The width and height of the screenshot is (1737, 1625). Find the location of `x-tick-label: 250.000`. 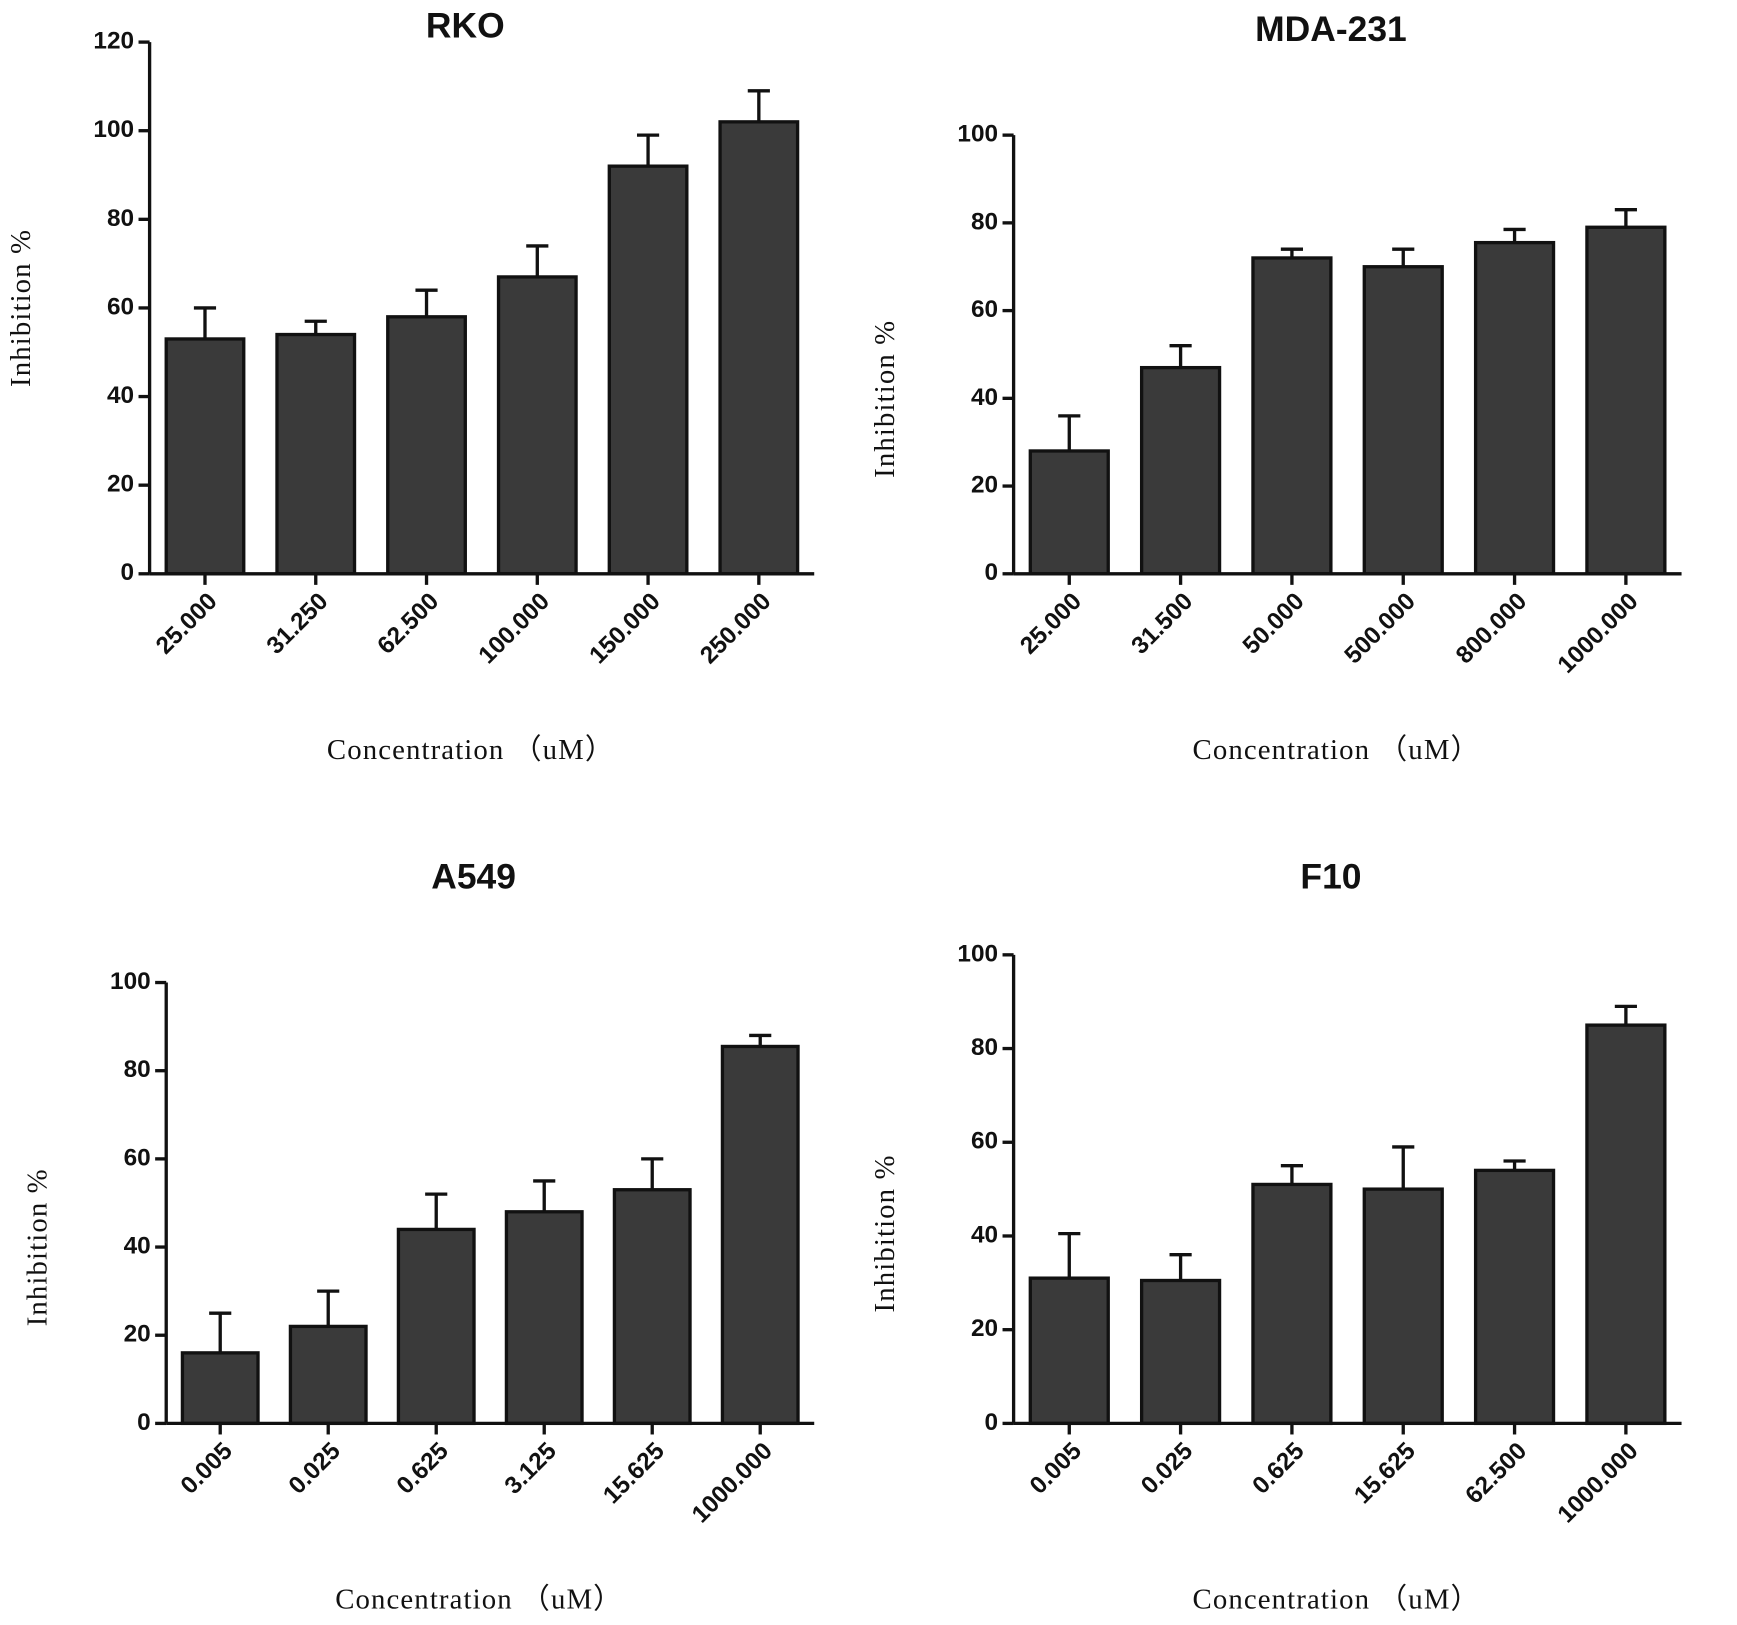

x-tick-label: 250.000 is located at coordinates (735, 628).